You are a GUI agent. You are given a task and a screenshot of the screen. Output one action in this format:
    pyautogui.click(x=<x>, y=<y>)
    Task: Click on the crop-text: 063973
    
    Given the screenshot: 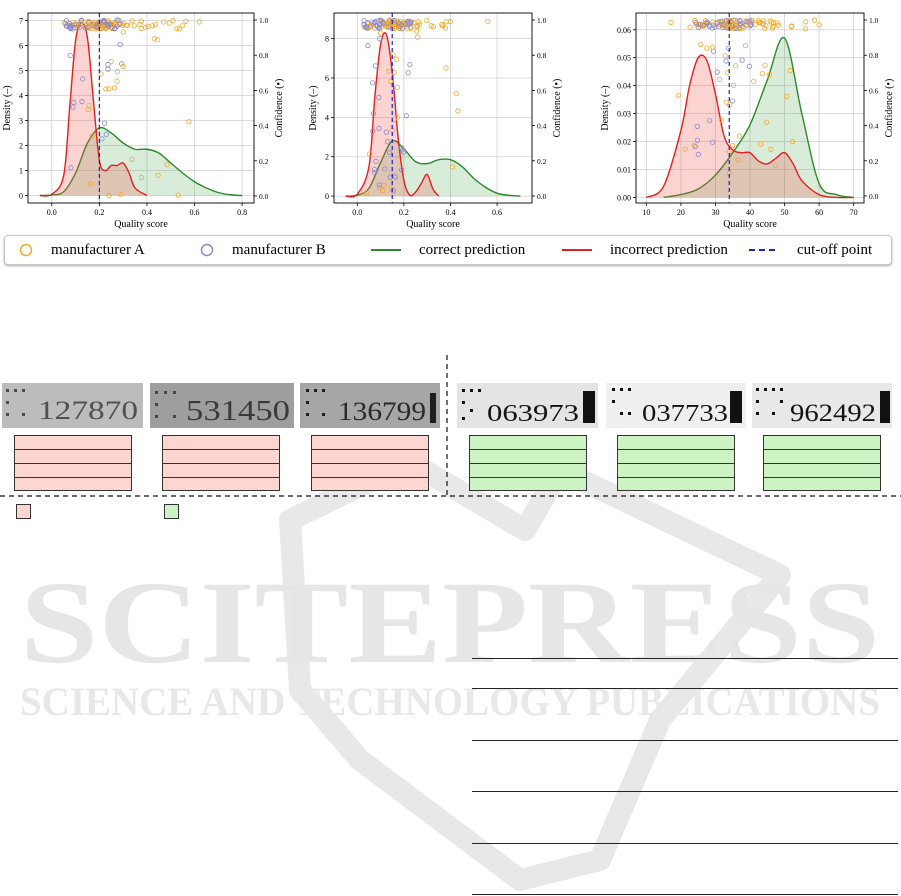 What is the action you would take?
    pyautogui.click(x=533, y=414)
    